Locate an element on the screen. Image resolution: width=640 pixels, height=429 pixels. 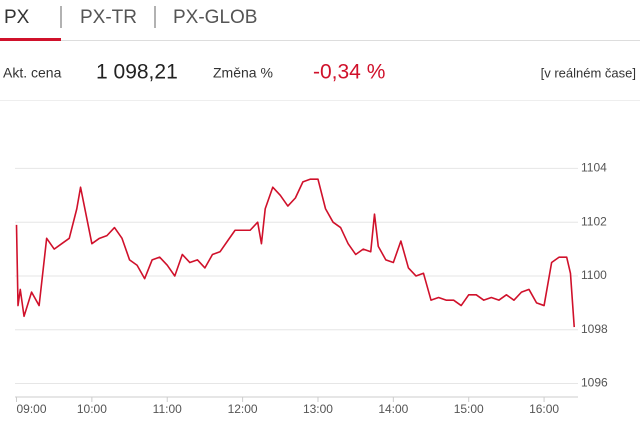
x-tick-label: 16:00 is located at coordinates (544, 409).